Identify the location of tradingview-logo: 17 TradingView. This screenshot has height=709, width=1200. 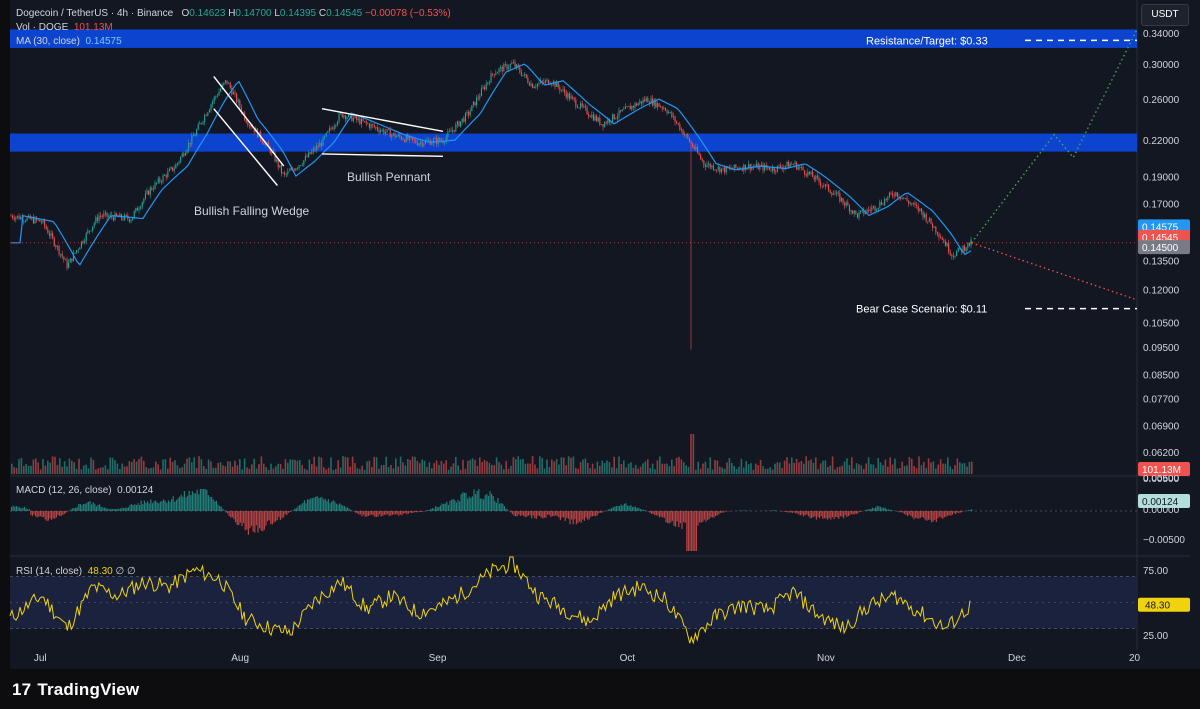
(75, 690).